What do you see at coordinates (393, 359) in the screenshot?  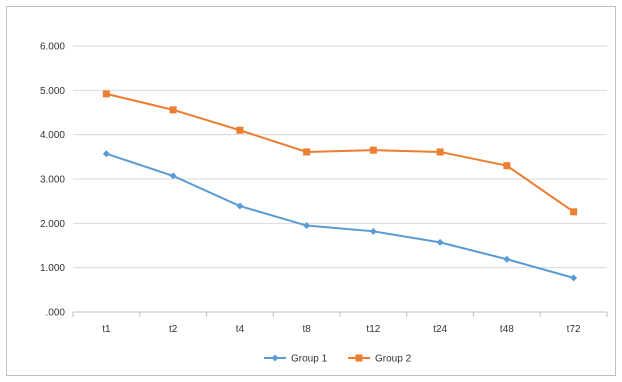 I see `legend-label: Group 2` at bounding box center [393, 359].